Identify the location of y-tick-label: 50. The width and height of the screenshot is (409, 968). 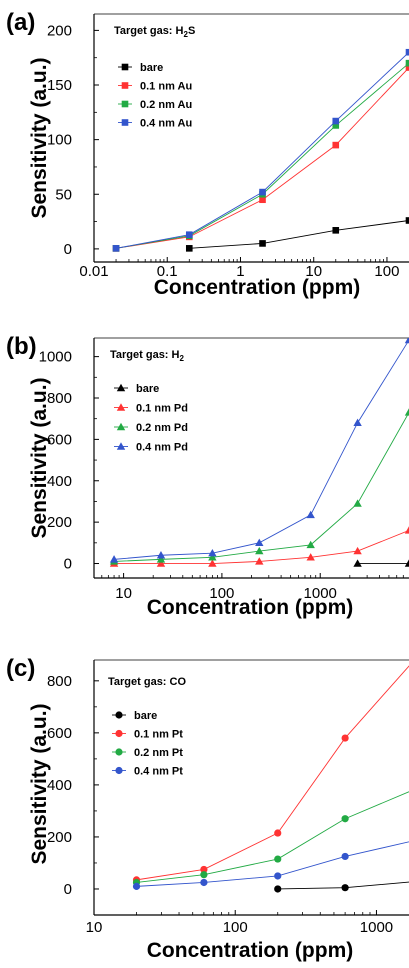
(63, 194).